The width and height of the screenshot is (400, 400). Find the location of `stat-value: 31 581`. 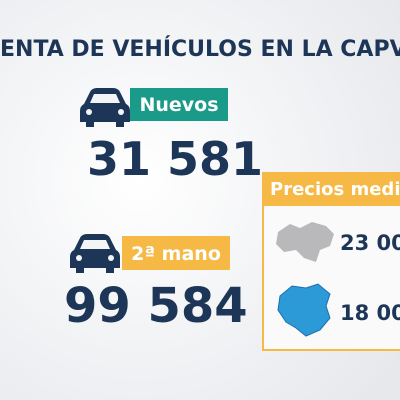

stat-value: 31 581 is located at coordinates (175, 159).